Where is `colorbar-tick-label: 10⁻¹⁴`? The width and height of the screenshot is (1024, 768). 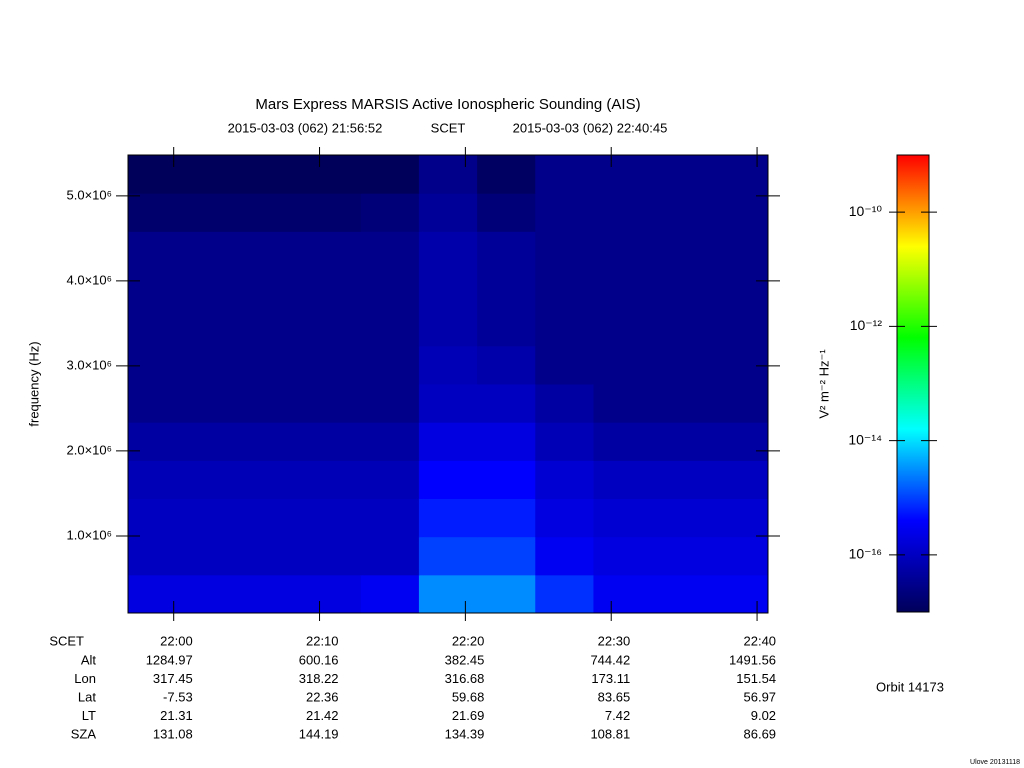
colorbar-tick-label: 10⁻¹⁴ is located at coordinates (865, 439).